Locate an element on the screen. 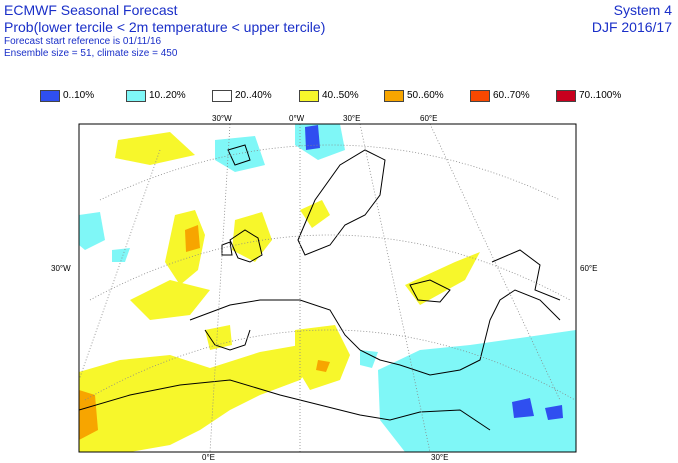 The image size is (678, 463). legend-label: 0..10% is located at coordinates (79, 95).